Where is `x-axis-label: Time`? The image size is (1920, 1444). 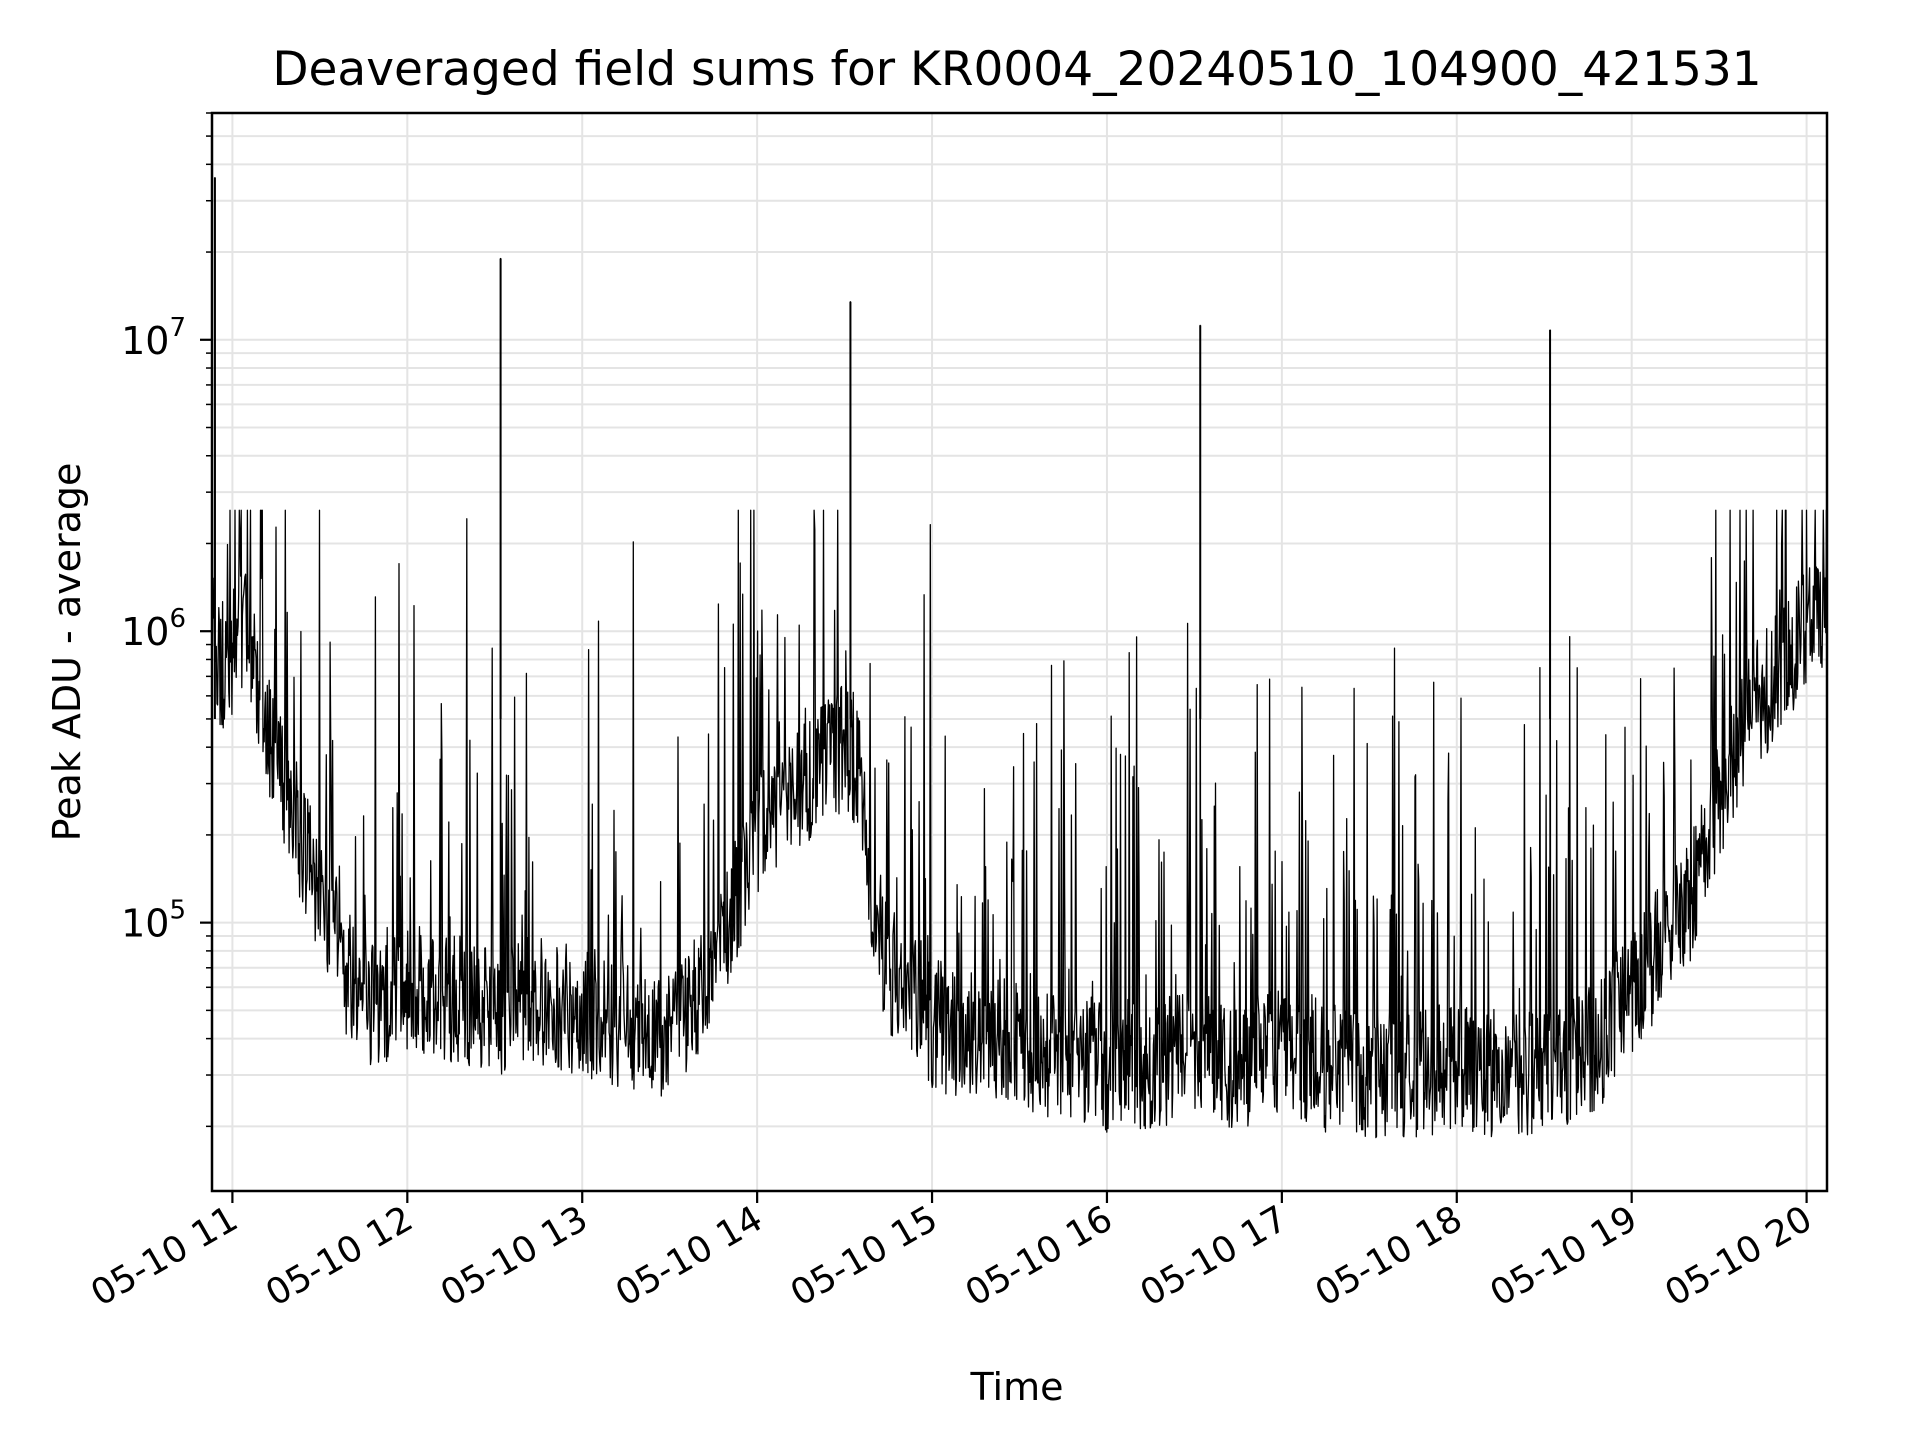
x-axis-label: Time is located at coordinates (1017, 1387).